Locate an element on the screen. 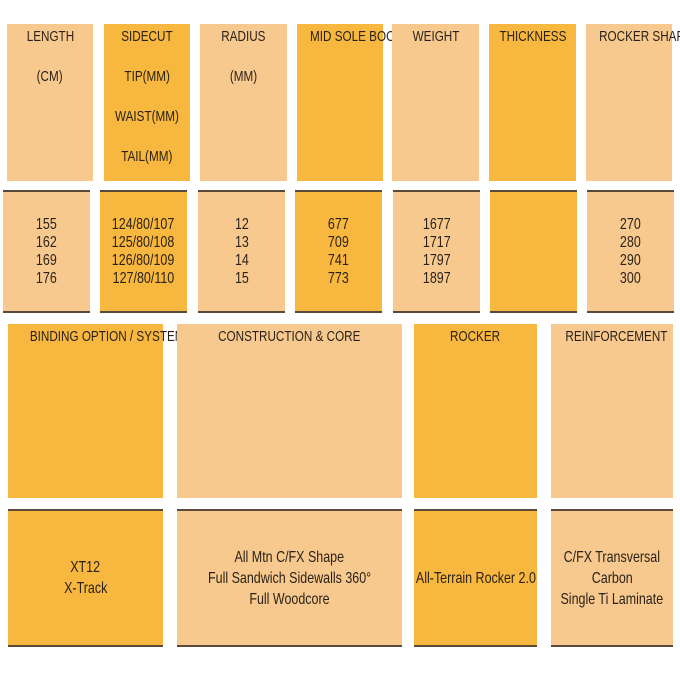  value: 169 is located at coordinates (46, 260).